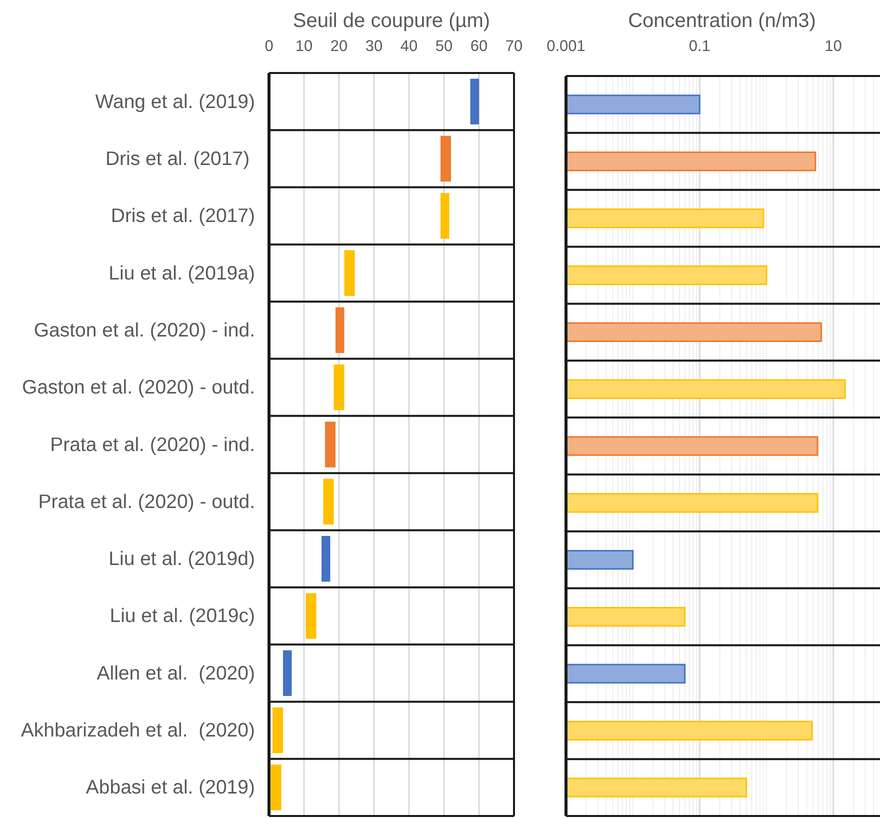 This screenshot has height=818, width=880. I want to click on y-tick-label: Liu et al. (2019d), so click(181, 559).